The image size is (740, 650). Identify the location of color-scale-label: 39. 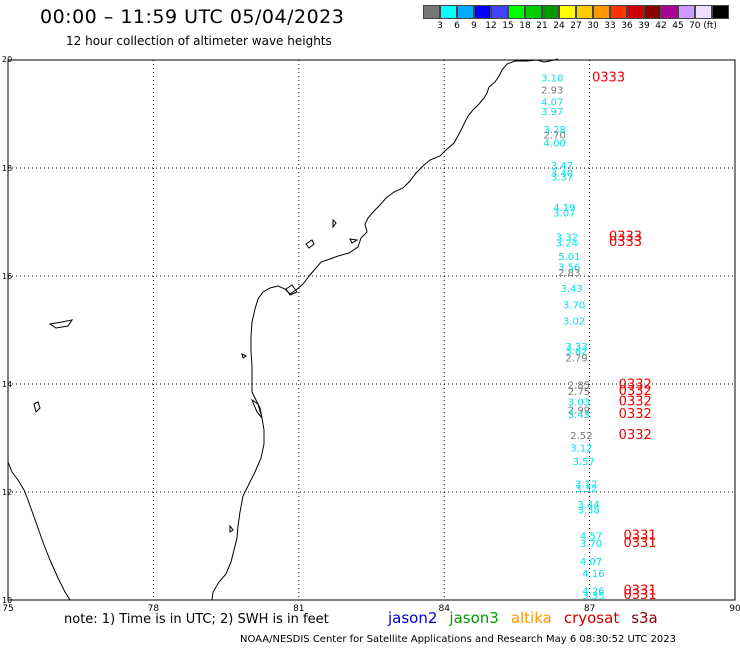
(644, 26).